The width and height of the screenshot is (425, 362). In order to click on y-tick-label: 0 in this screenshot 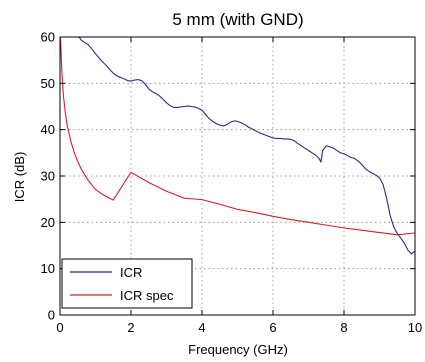, I will do `click(51, 315)`.